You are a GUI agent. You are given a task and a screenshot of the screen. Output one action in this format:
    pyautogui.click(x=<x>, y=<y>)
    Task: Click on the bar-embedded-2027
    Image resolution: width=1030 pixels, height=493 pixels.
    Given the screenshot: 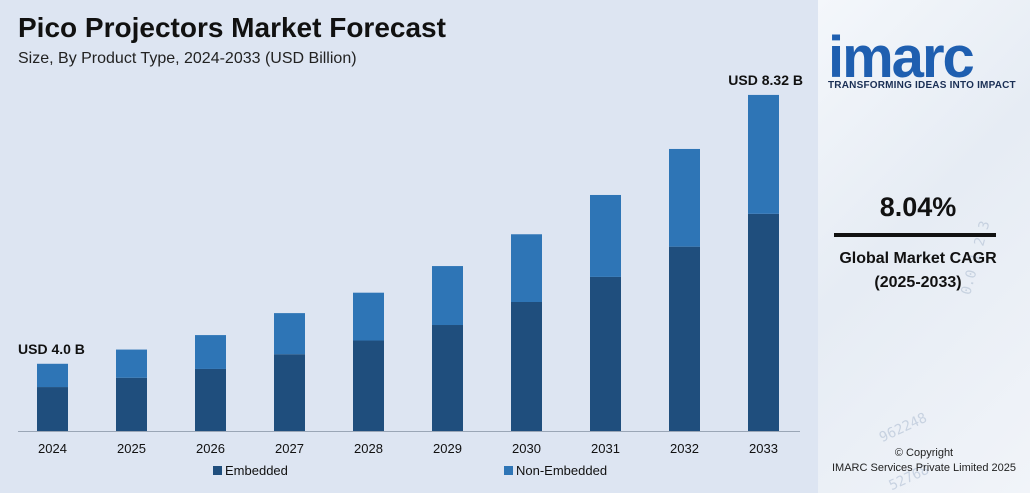 What is the action you would take?
    pyautogui.click(x=289, y=392)
    